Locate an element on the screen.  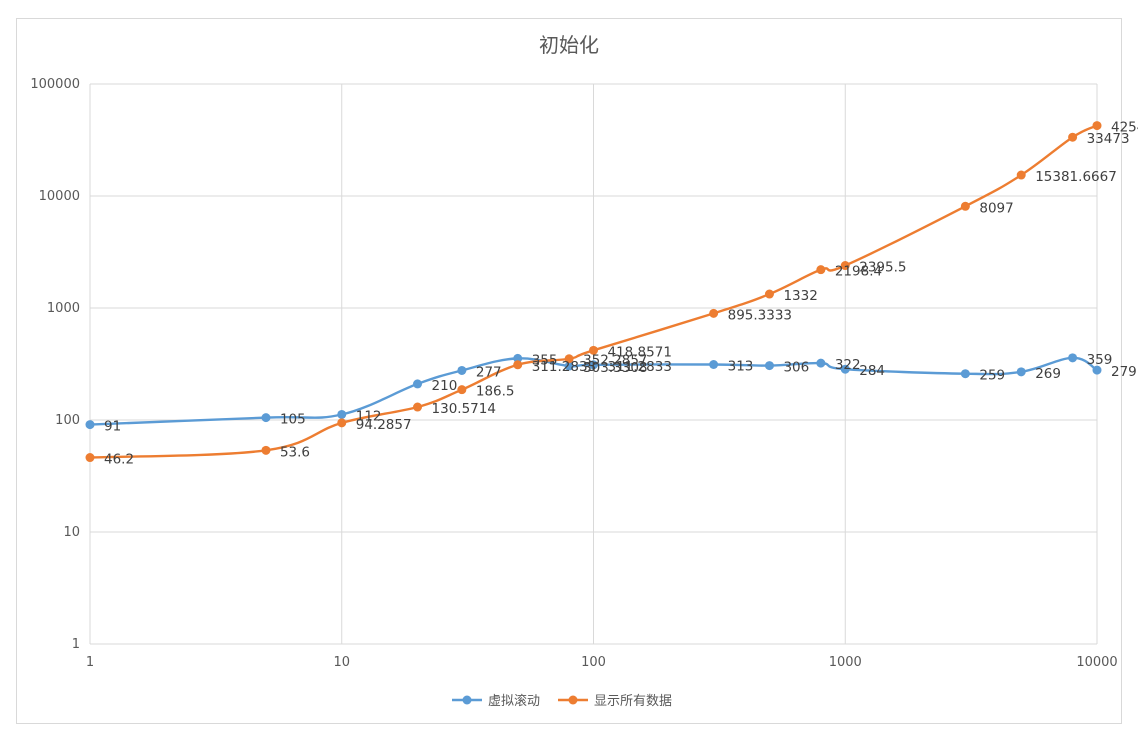
series-2-data-label: 53.6 is located at coordinates (295, 452).